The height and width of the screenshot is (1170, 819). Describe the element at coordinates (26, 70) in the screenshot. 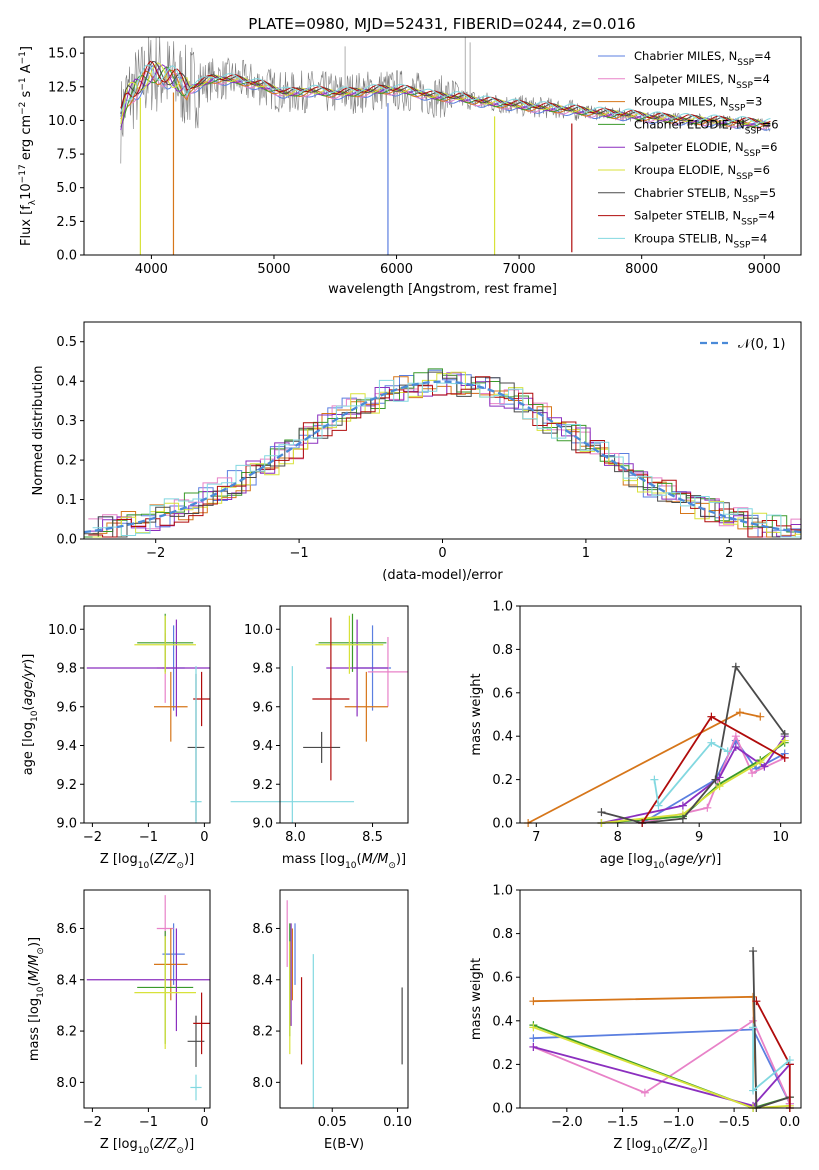

I see `label-part: A` at that location.